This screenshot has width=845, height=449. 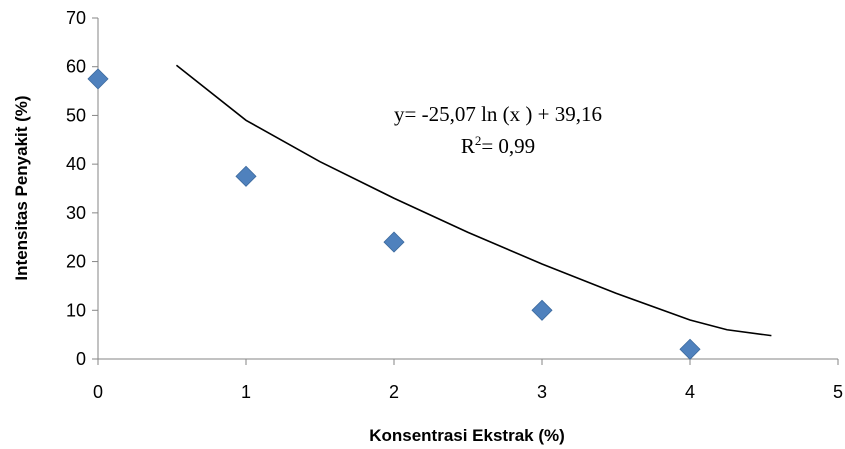 What do you see at coordinates (98, 392) in the screenshot?
I see `x-tick-label: 0` at bounding box center [98, 392].